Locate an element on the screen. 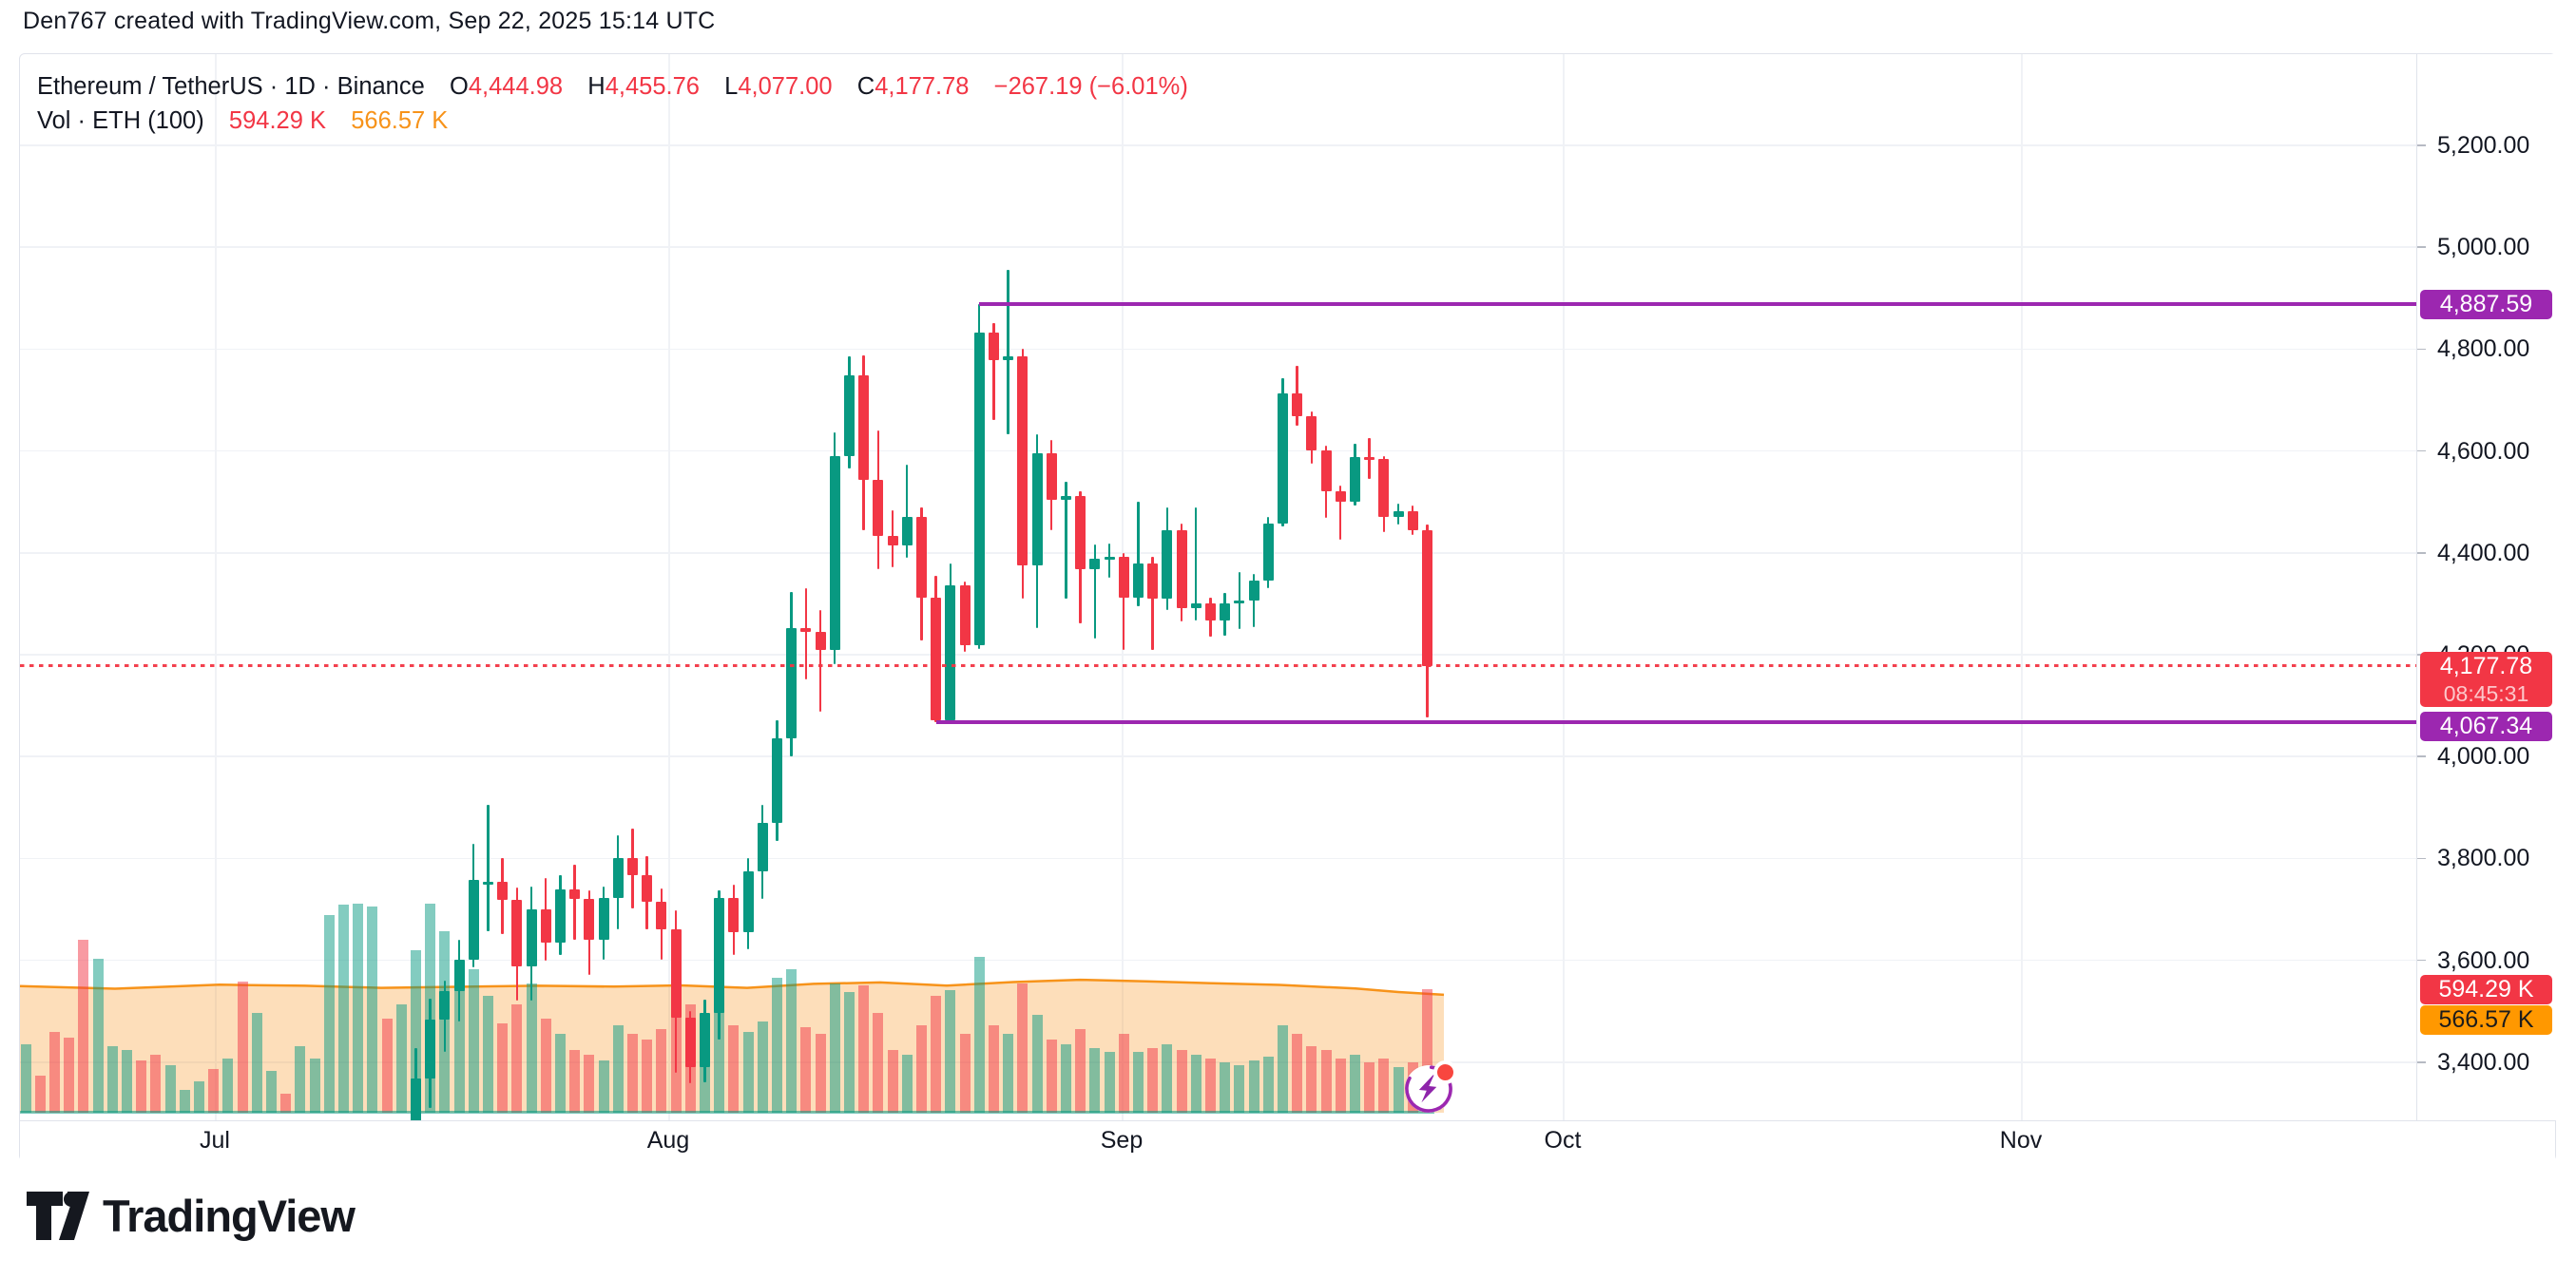  close-value: 4,177.78 is located at coordinates (922, 87).